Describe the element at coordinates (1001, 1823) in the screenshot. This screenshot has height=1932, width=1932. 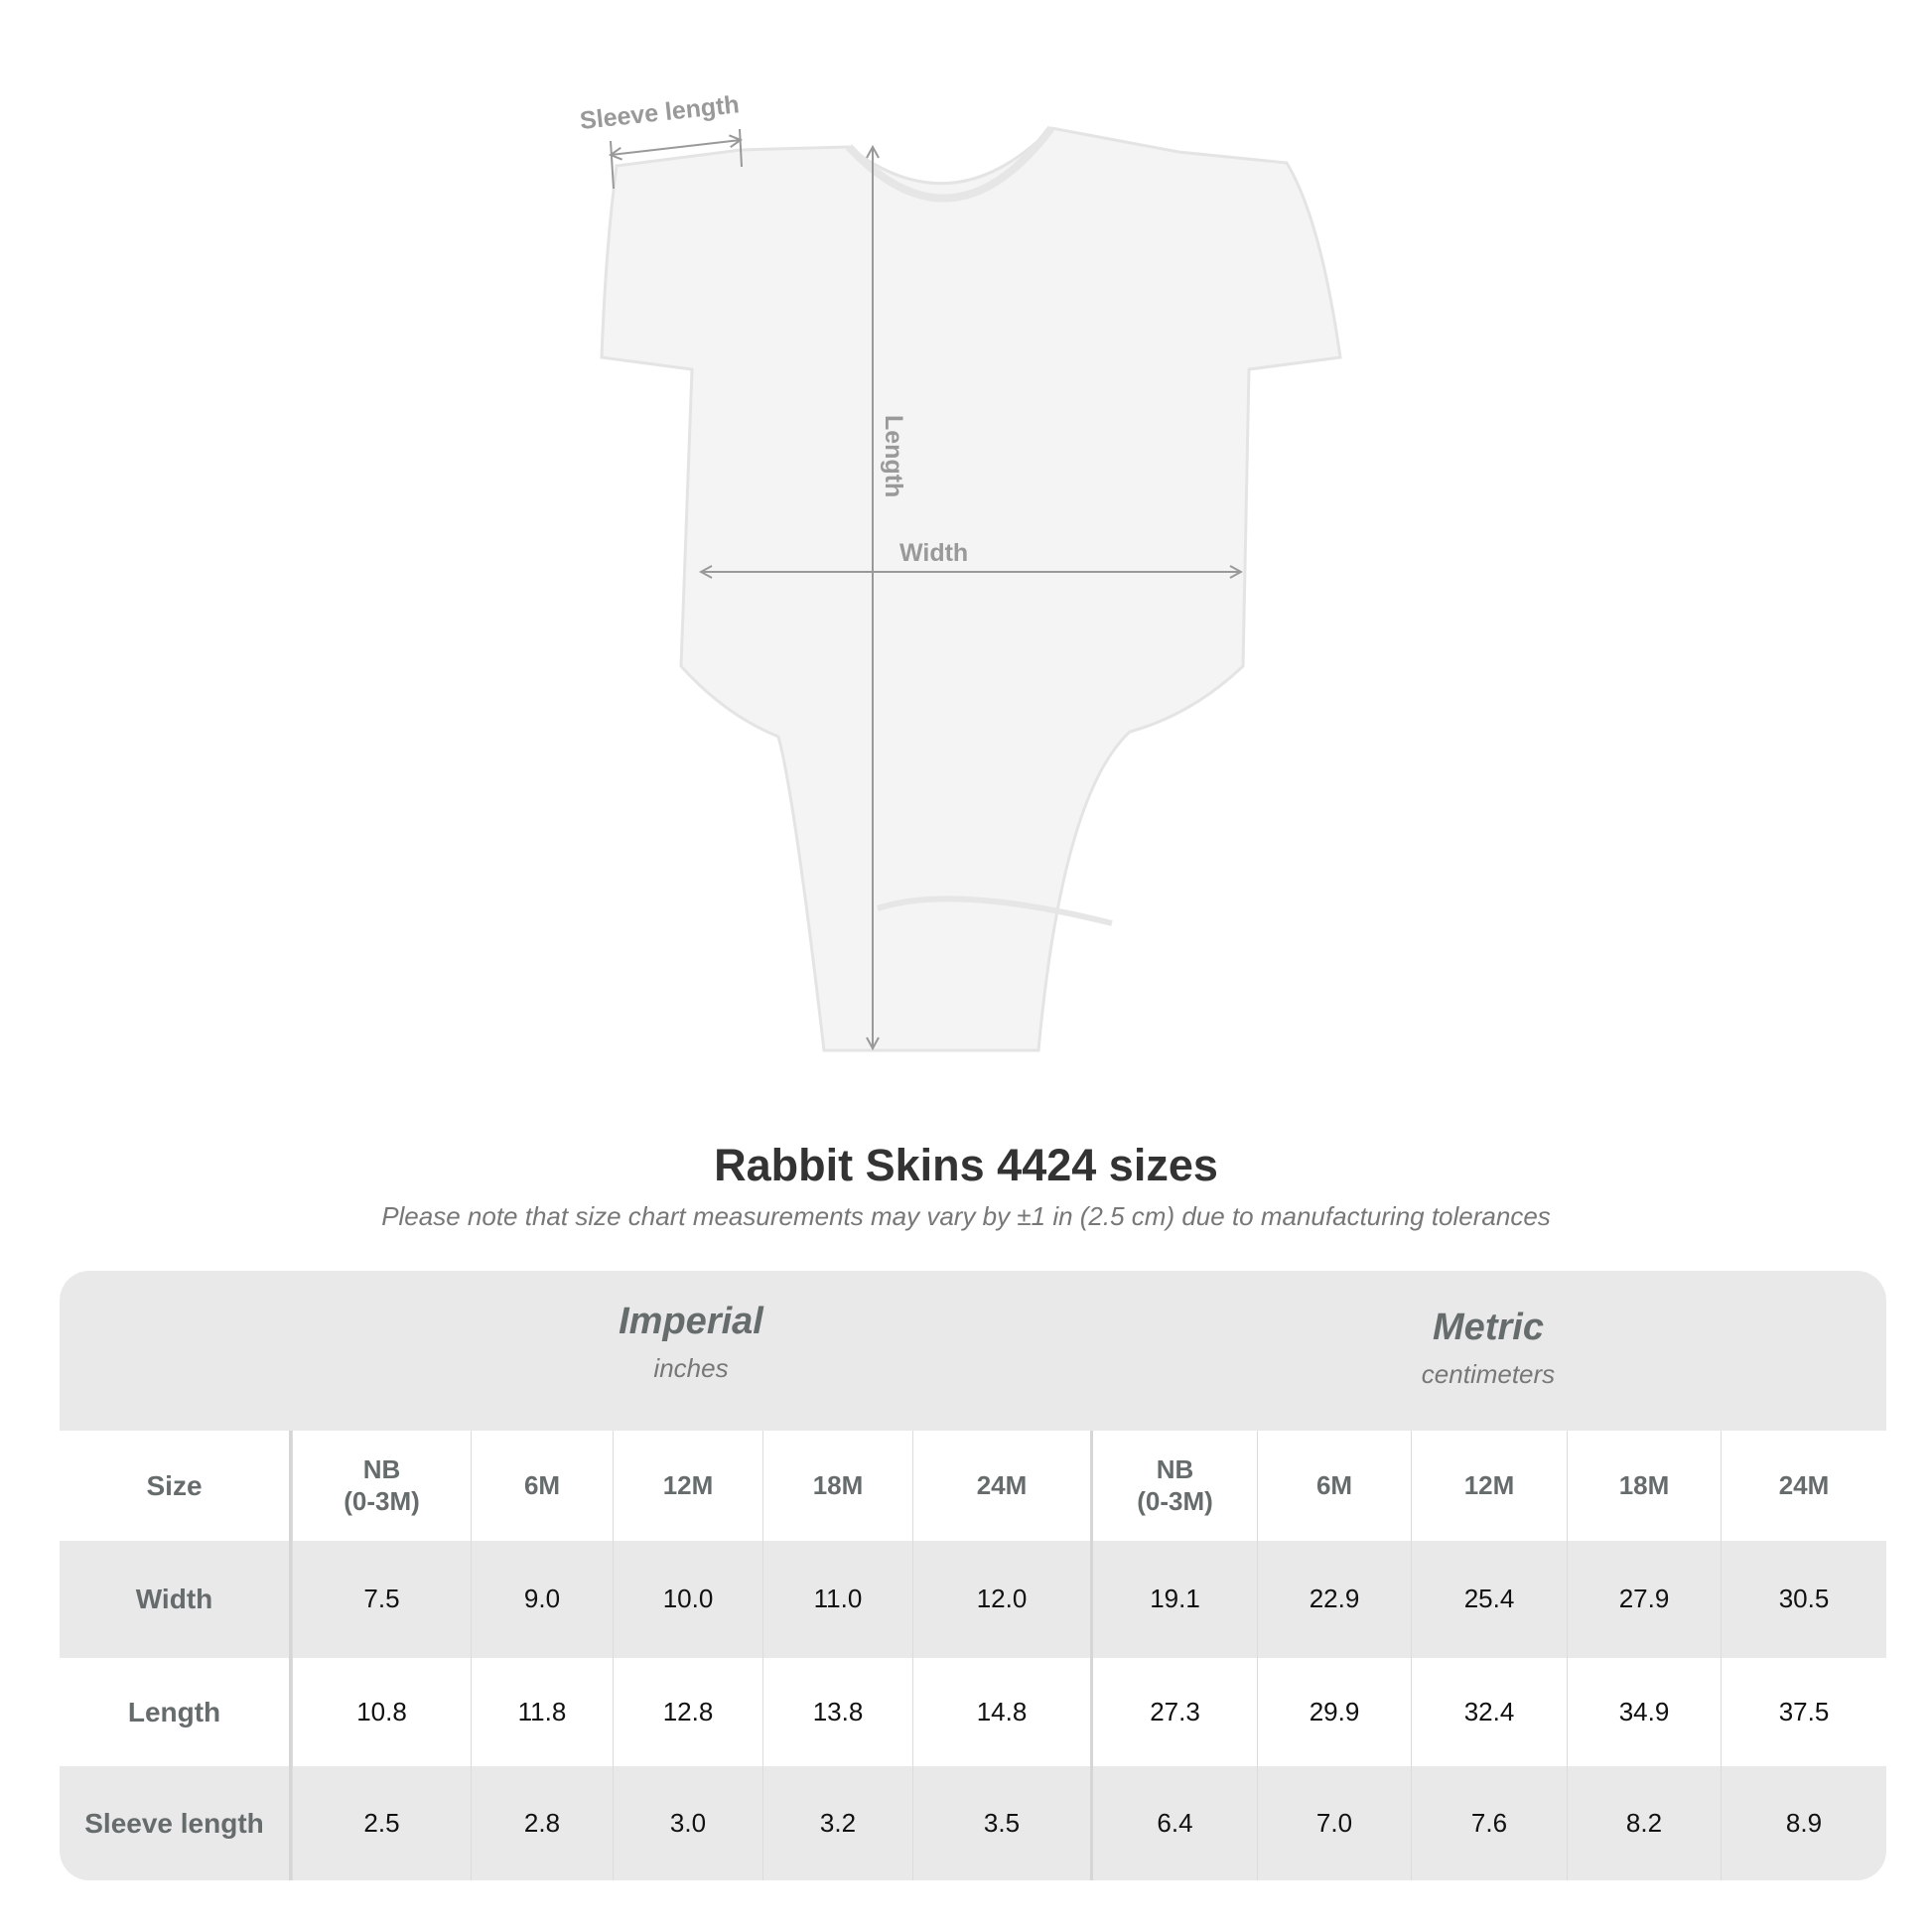
I see `table-cell: 3.5` at that location.